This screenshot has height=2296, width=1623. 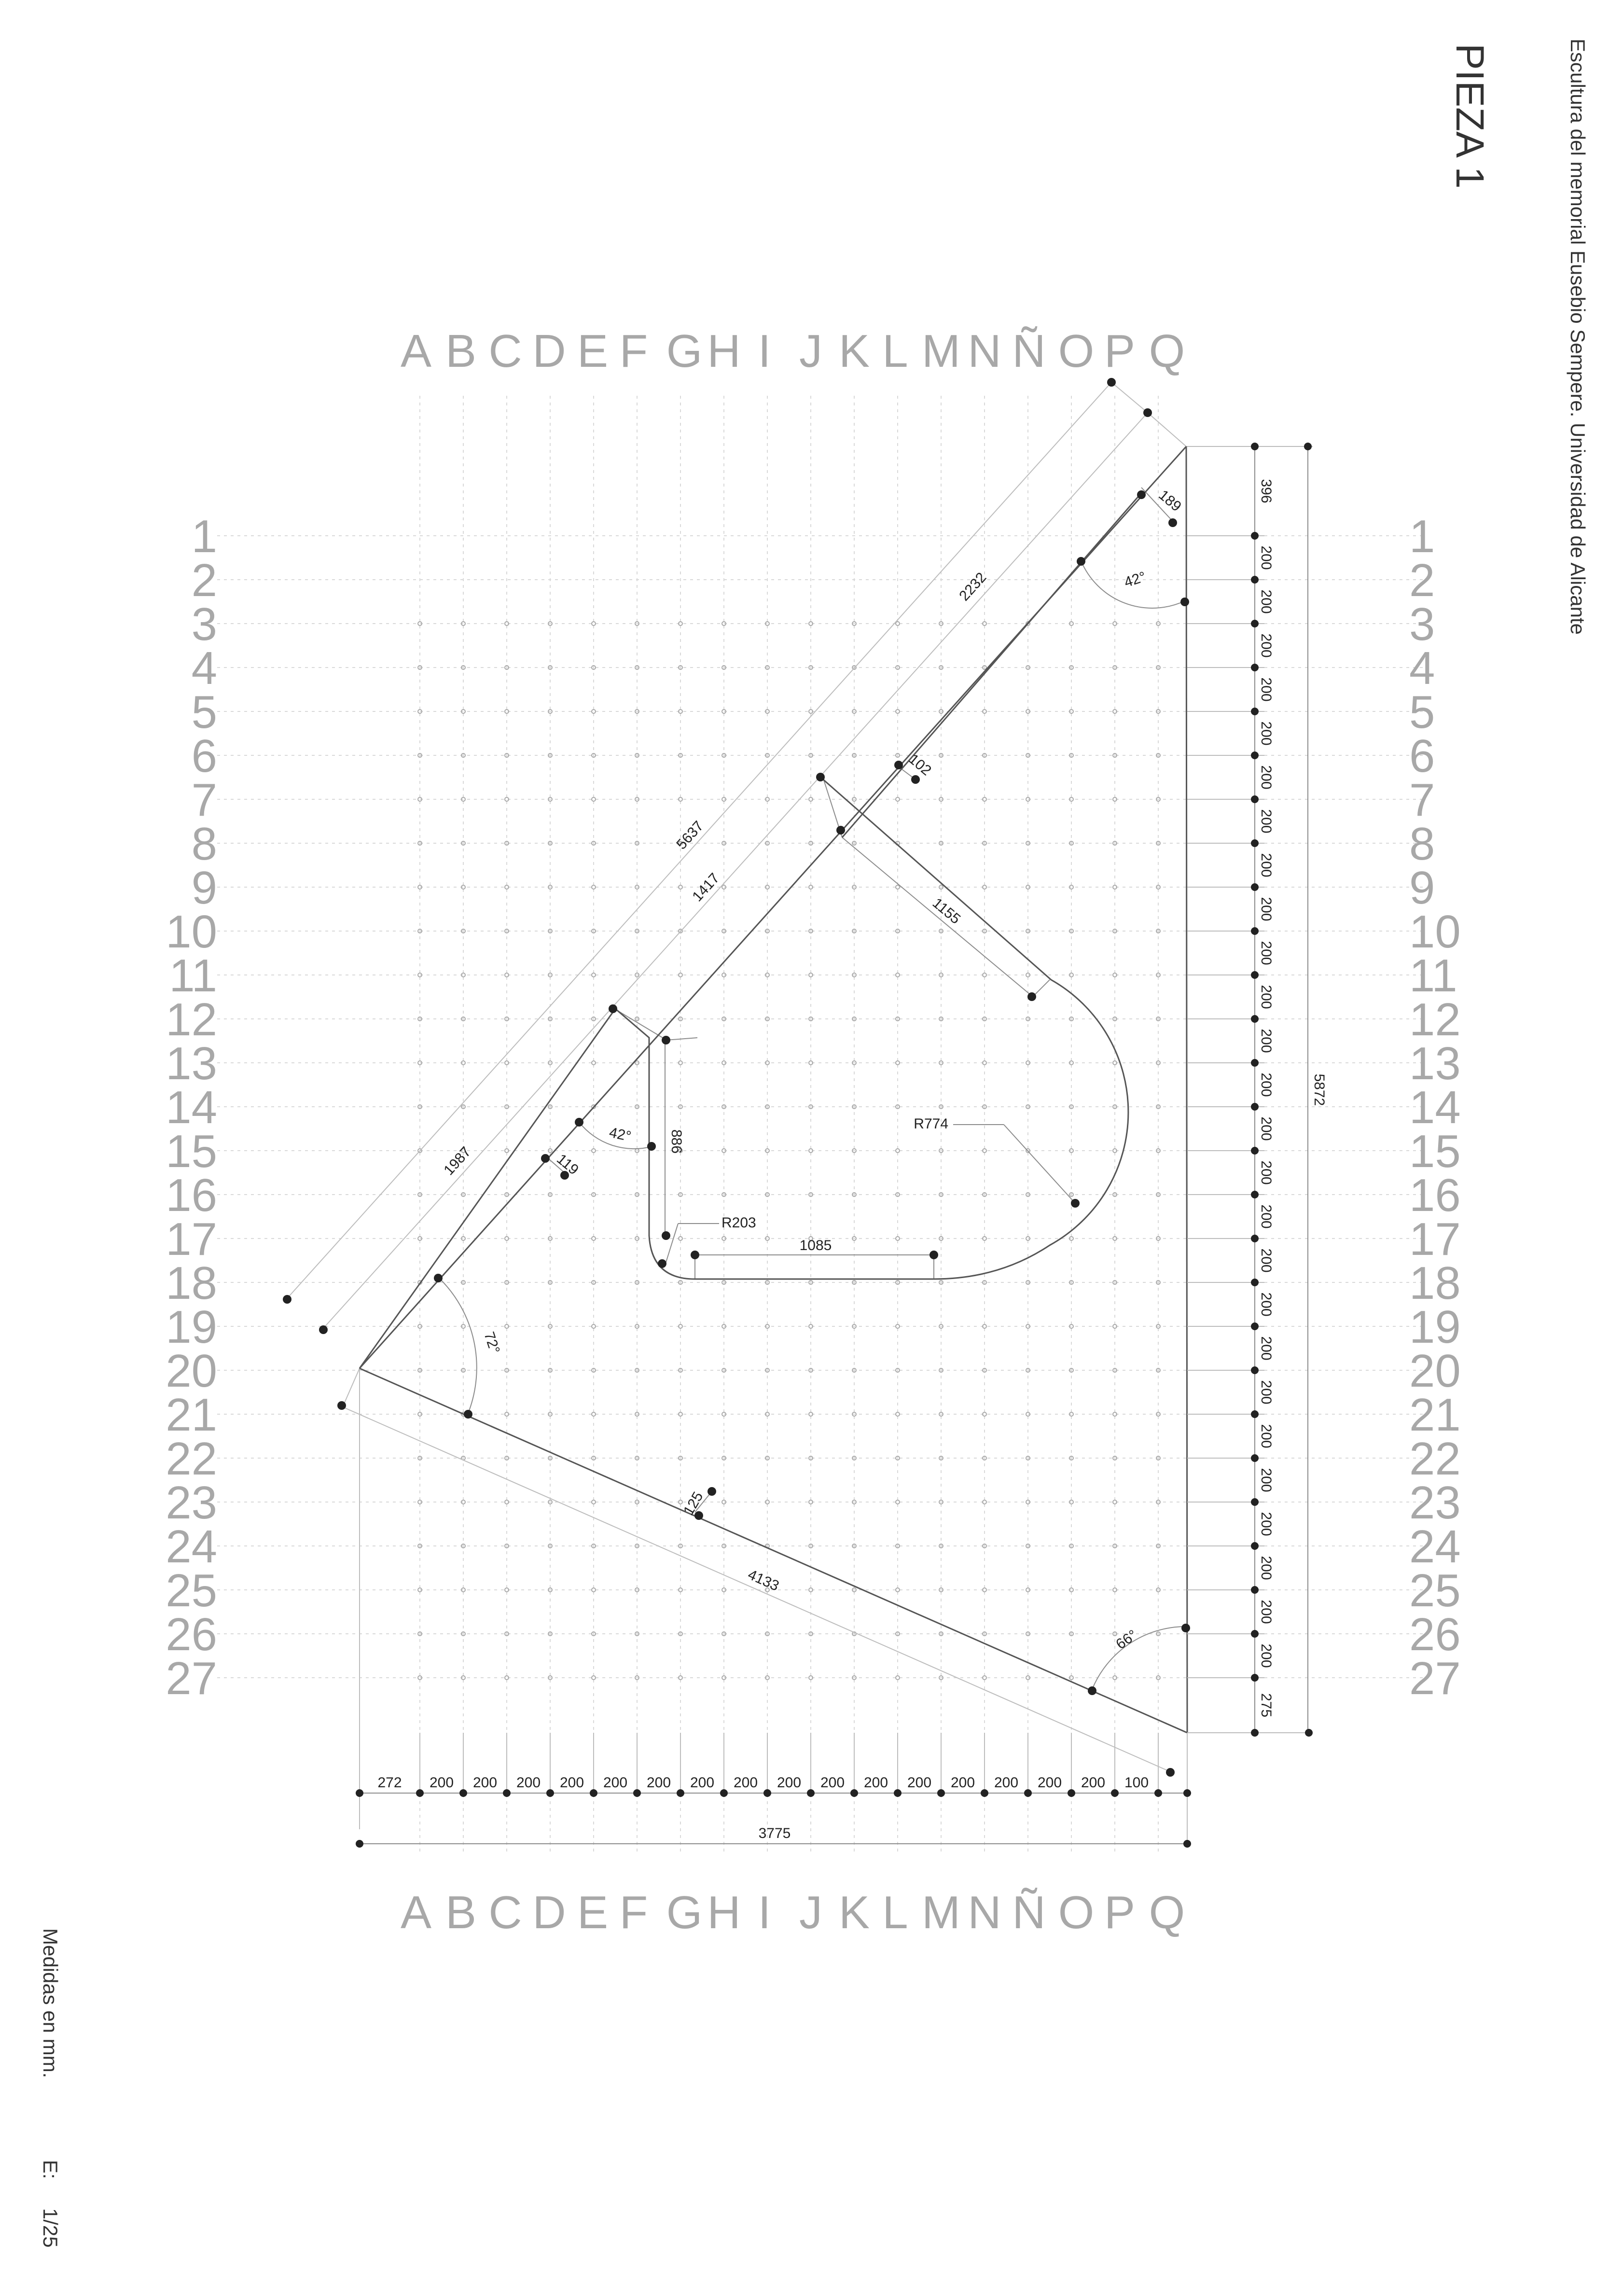 What do you see at coordinates (1435, 1590) in the screenshot?
I see `row-label: 25` at bounding box center [1435, 1590].